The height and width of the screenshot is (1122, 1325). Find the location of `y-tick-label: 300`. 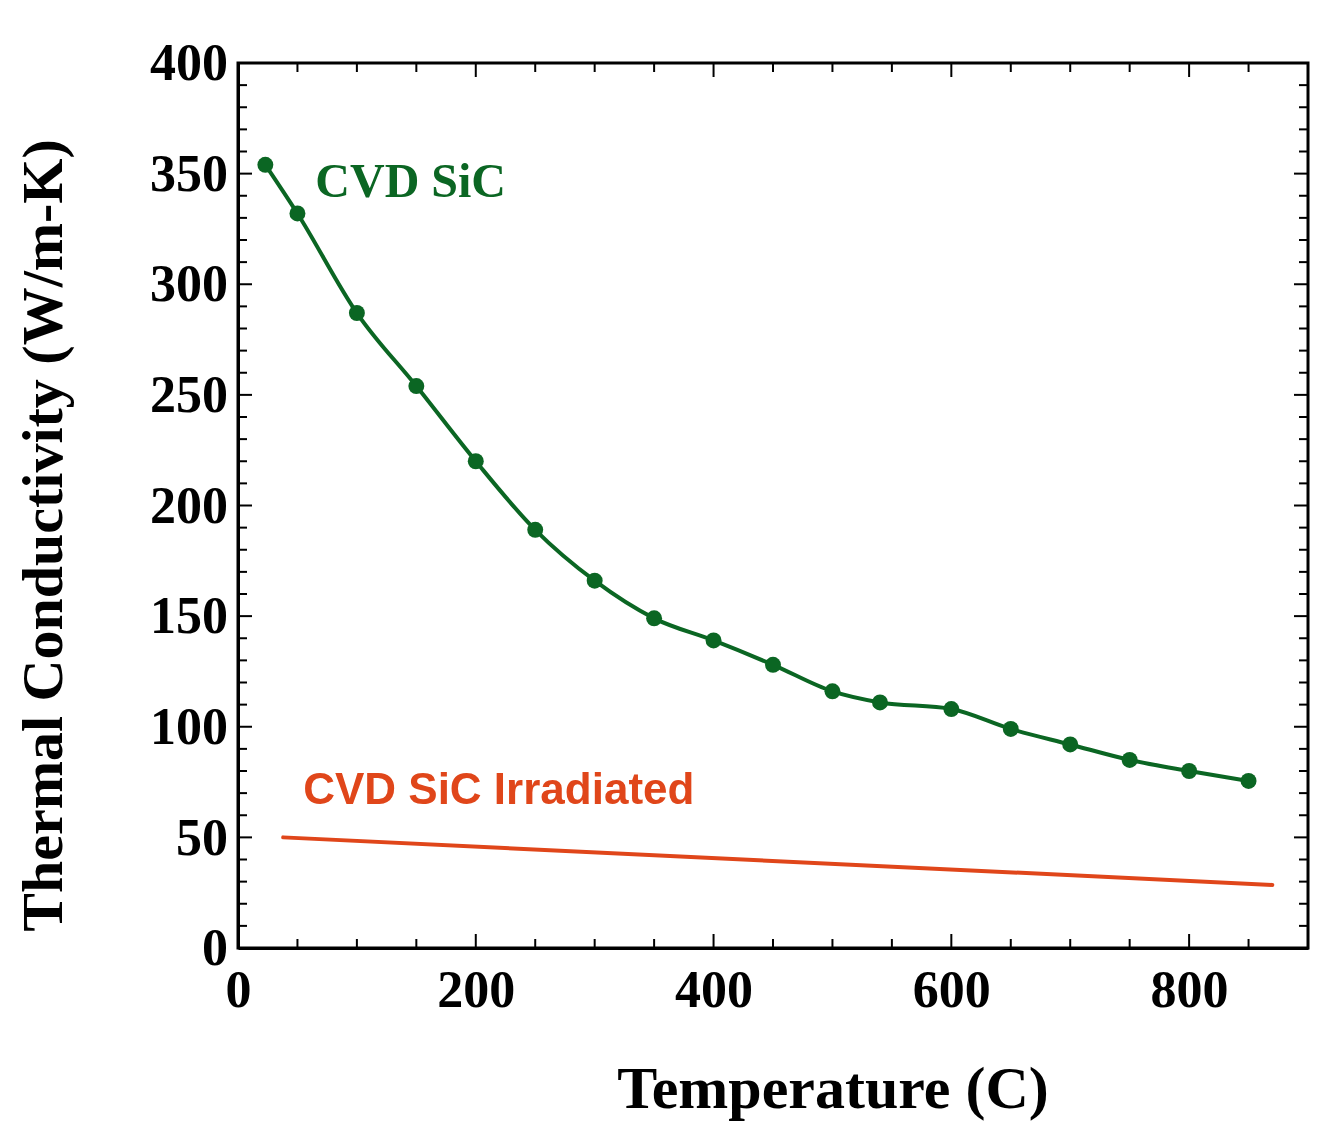

y-tick-label: 300 is located at coordinates (189, 284).